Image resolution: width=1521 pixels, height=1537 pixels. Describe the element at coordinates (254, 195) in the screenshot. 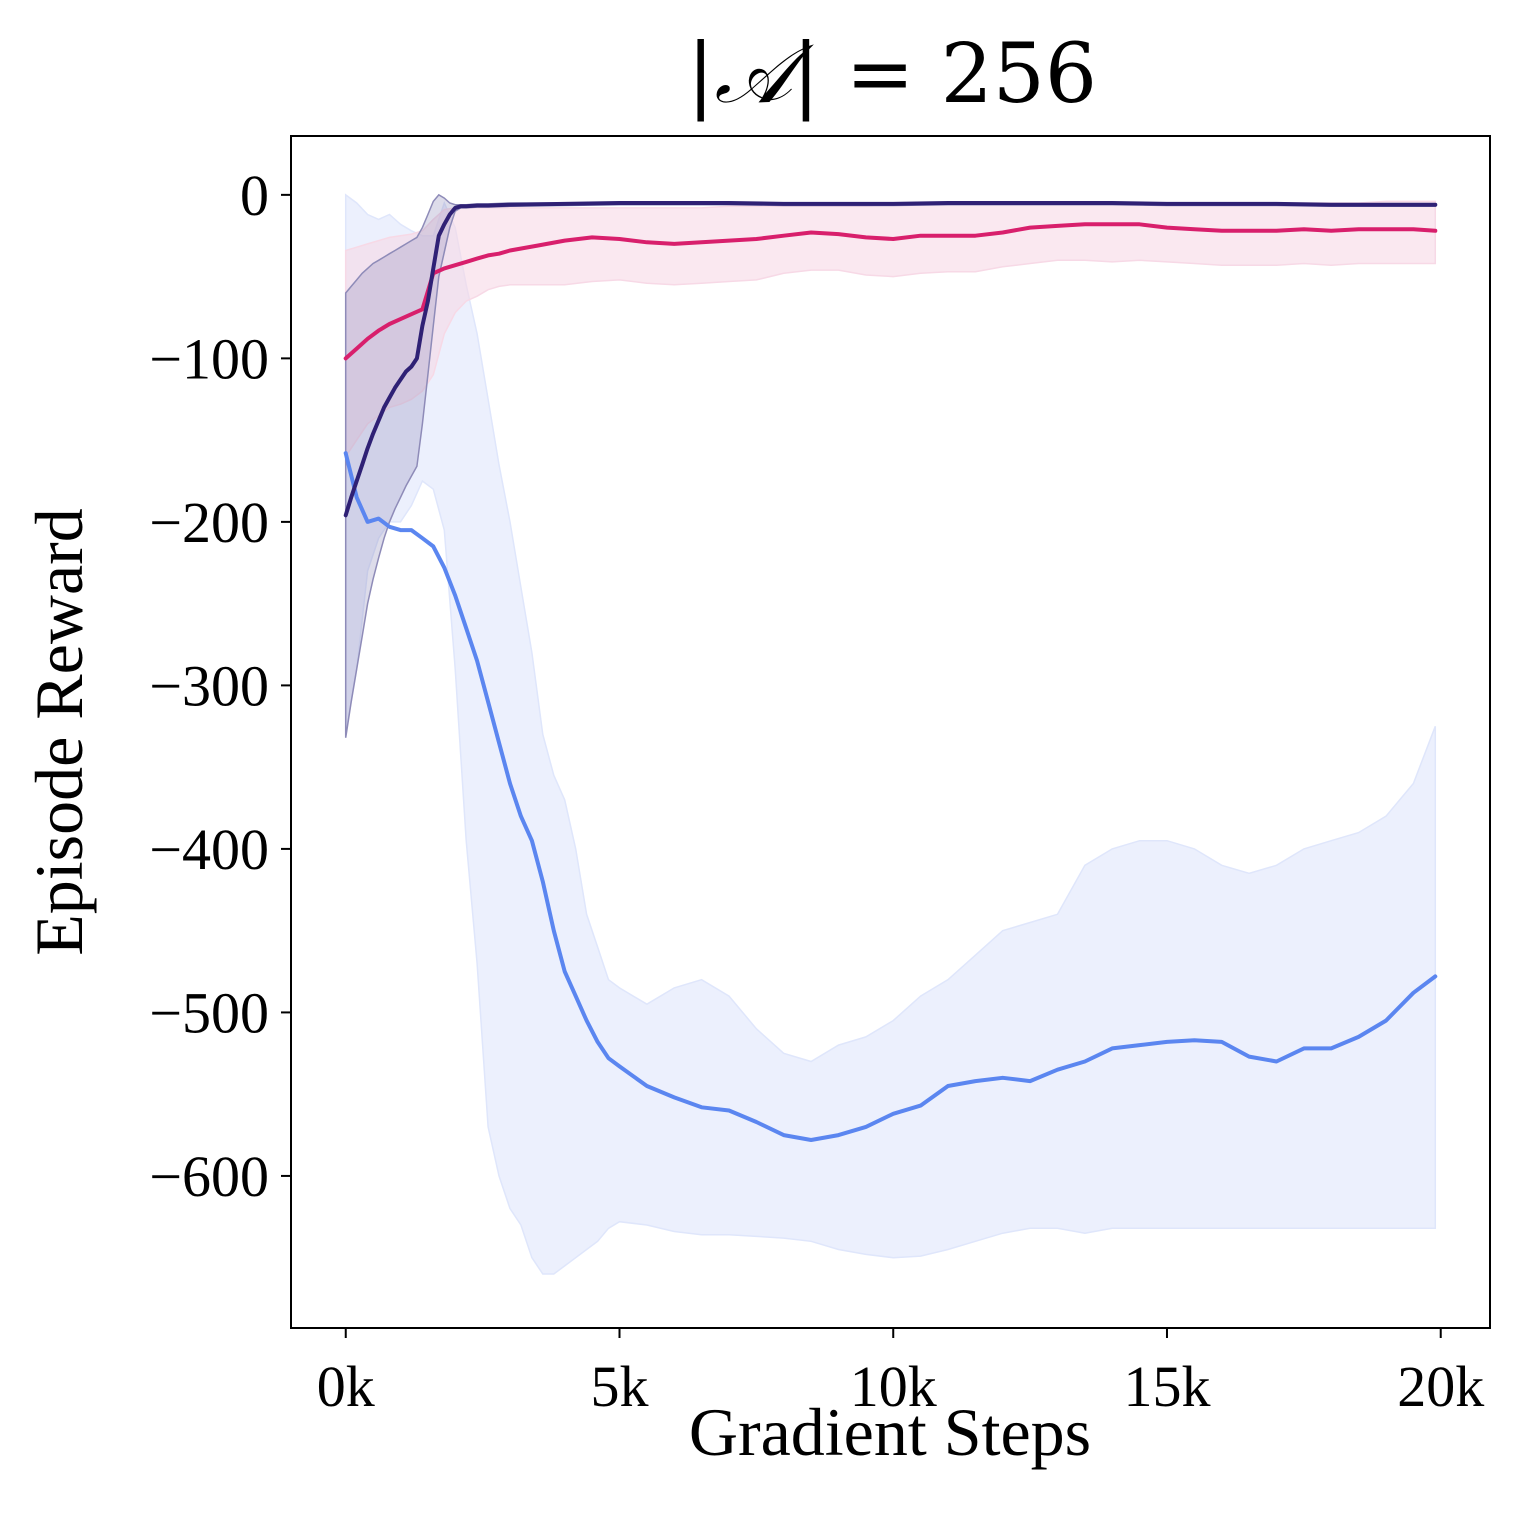

I see `y-tick-label: 0` at that location.